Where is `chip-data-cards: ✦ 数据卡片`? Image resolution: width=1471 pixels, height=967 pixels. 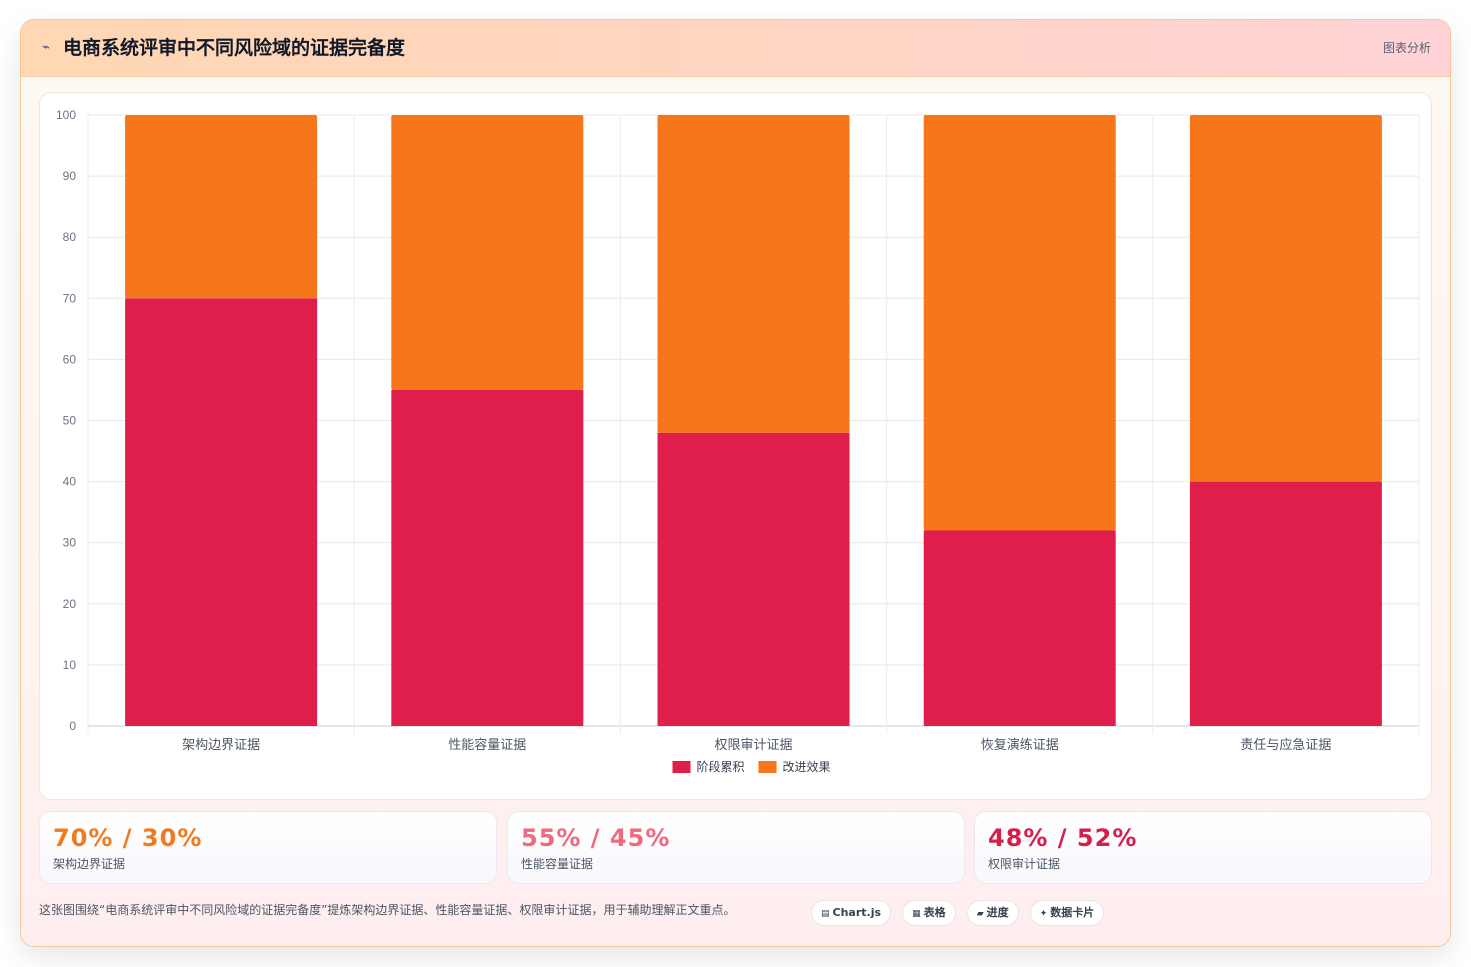
chip-data-cards: ✦ 数据卡片 is located at coordinates (1067, 913).